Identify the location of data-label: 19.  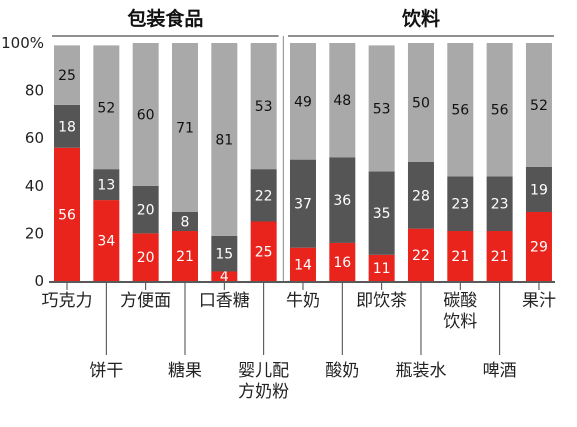
(539, 190).